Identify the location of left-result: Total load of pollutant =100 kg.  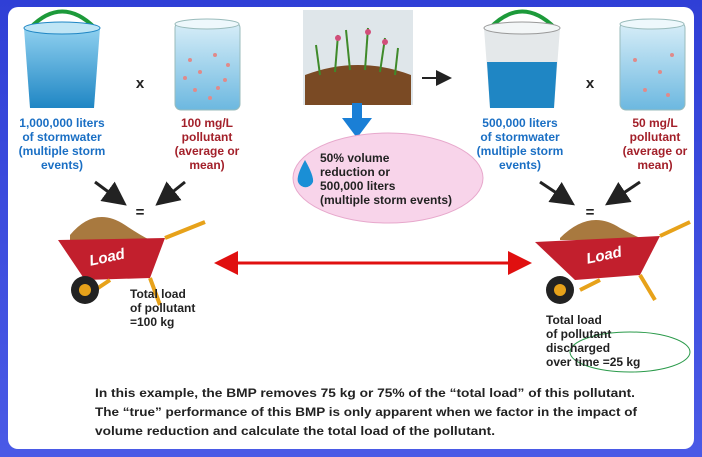
(162, 308).